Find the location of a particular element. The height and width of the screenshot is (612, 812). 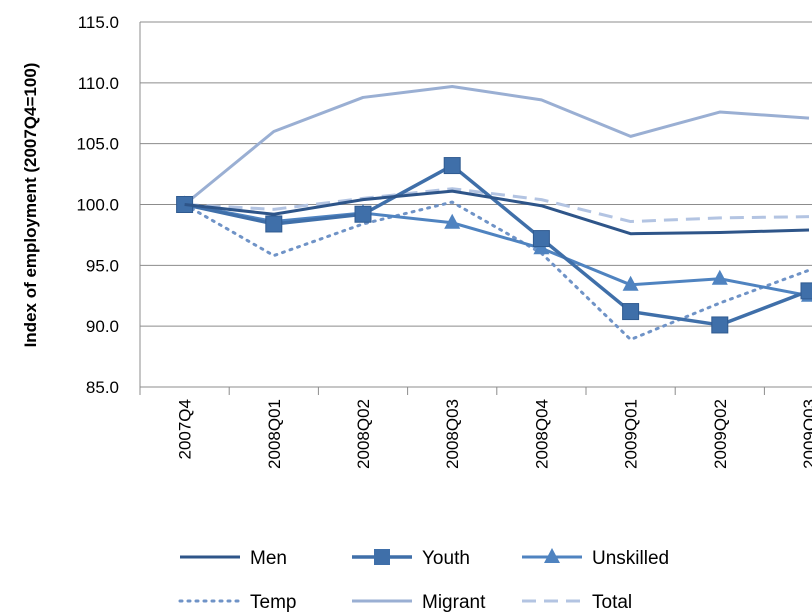

y-axis-tick-labels: 85.0 90.0 95.0 100.0 105.0 110.0 115.0 is located at coordinates (97, 205).